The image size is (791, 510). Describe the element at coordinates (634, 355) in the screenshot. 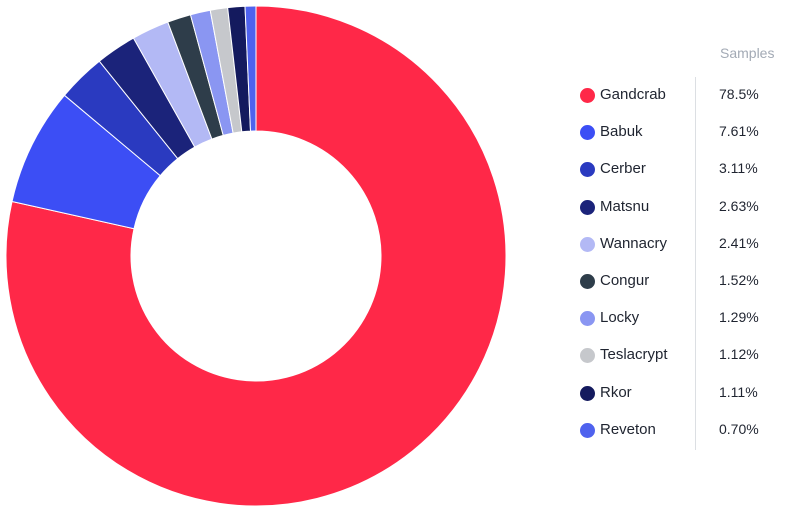

I see `legend-label: Teslacrypt` at that location.